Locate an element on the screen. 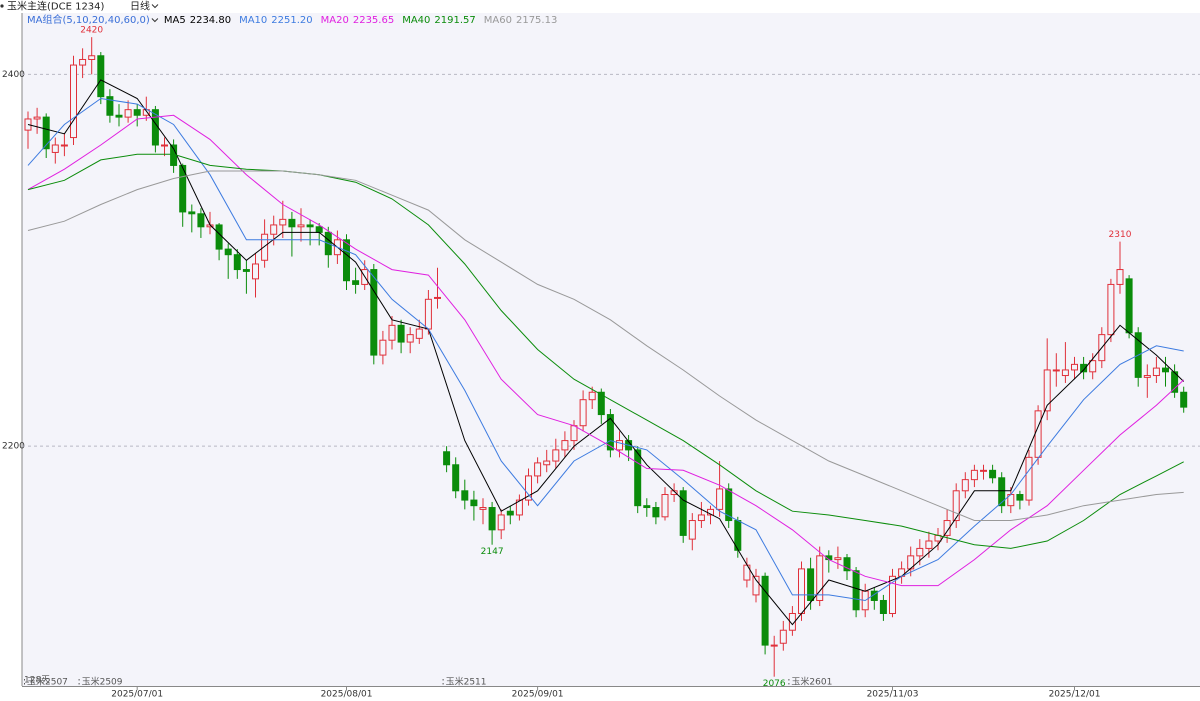 The image size is (1200, 701). ma-group-selector: MA组合(5,10,20,40,60,0) is located at coordinates (88, 19).